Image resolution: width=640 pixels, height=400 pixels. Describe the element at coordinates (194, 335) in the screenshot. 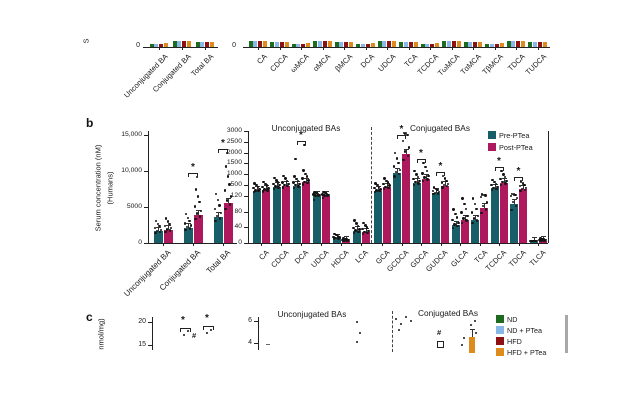

I see `c-sig-hash: #` at that location.